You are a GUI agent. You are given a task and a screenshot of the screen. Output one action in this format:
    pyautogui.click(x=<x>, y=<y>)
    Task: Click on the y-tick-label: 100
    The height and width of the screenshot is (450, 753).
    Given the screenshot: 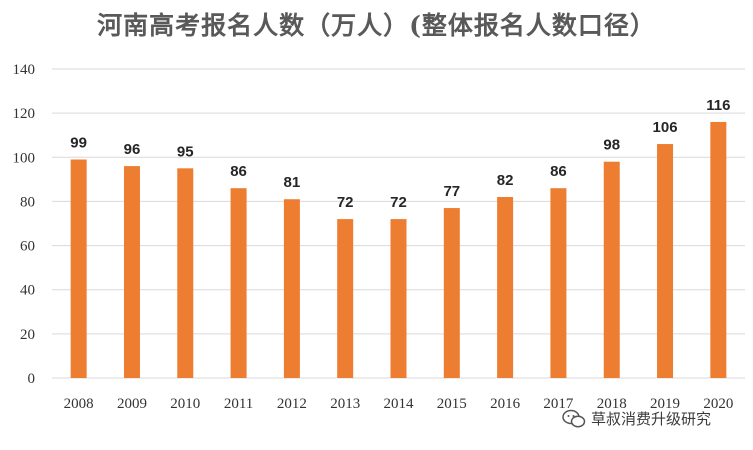 What is the action you would take?
    pyautogui.click(x=24, y=158)
    